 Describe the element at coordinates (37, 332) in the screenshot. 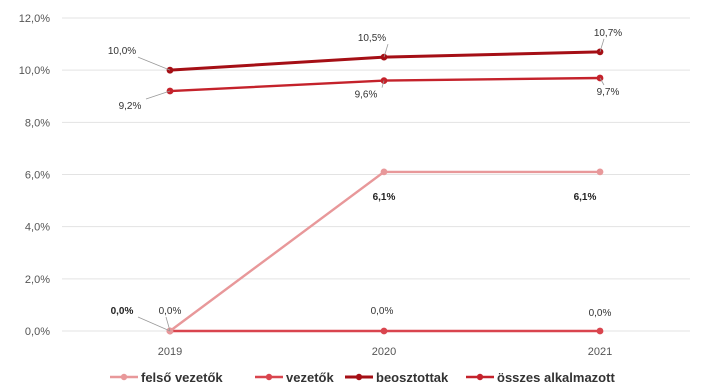

I see `y-tick-label: 0,0%` at that location.